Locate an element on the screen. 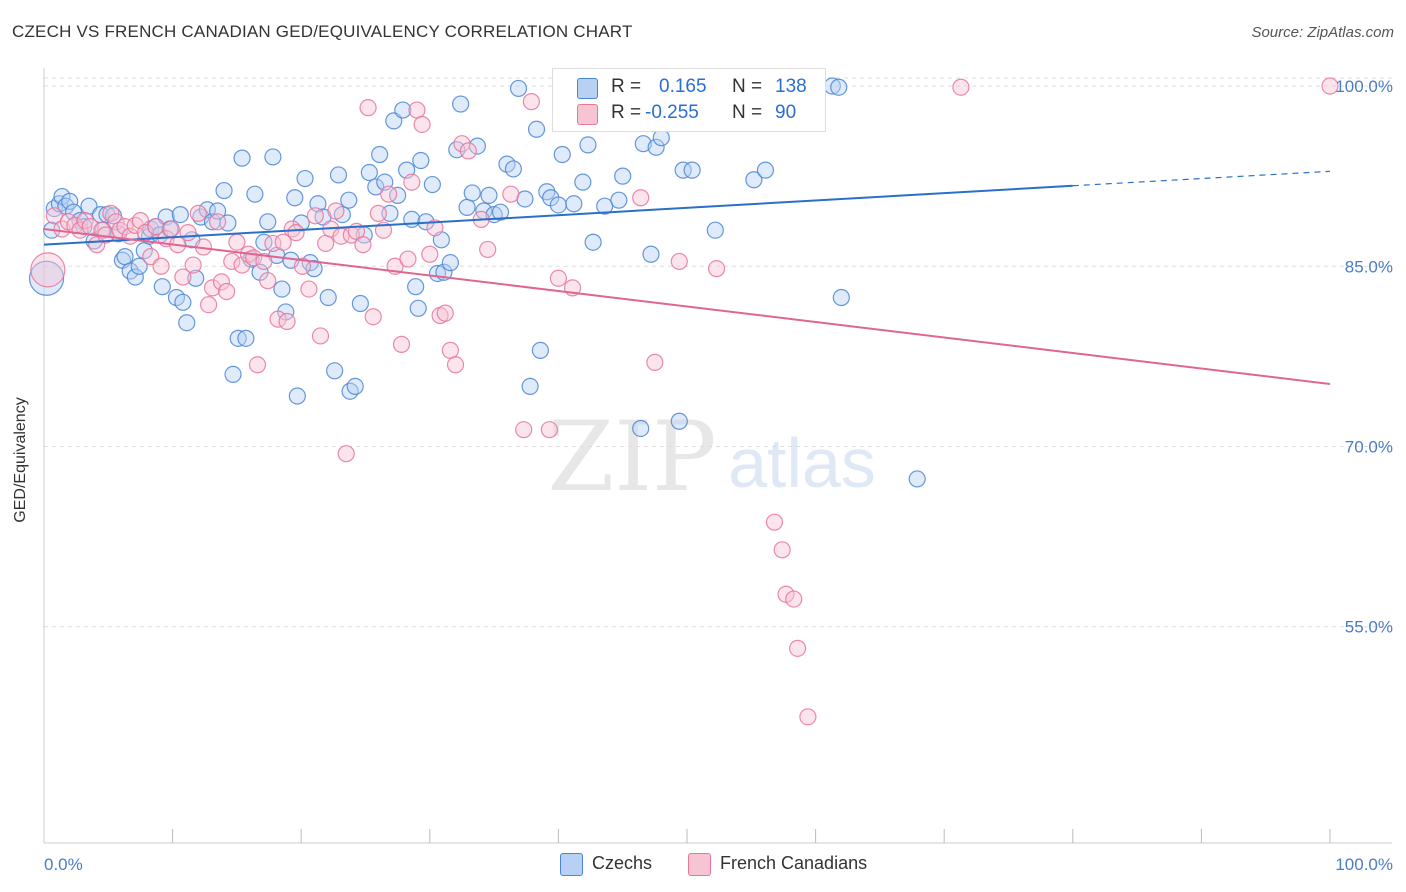 This screenshot has height=892, width=1406. correlation-legend: R = 0.165 N = 138 R = -0.255 N = 90 is located at coordinates (689, 100).